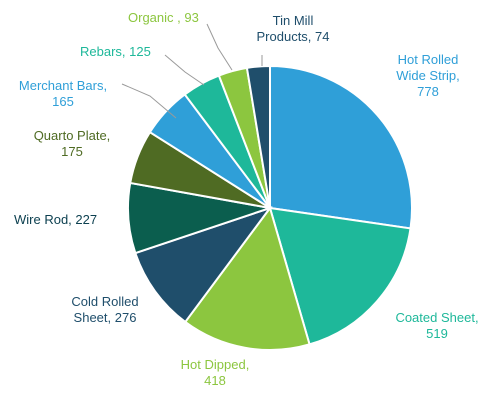 The width and height of the screenshot is (484, 397). What do you see at coordinates (215, 372) in the screenshot?
I see `label-hot-dipped: Hot Dipped, 418` at bounding box center [215, 372].